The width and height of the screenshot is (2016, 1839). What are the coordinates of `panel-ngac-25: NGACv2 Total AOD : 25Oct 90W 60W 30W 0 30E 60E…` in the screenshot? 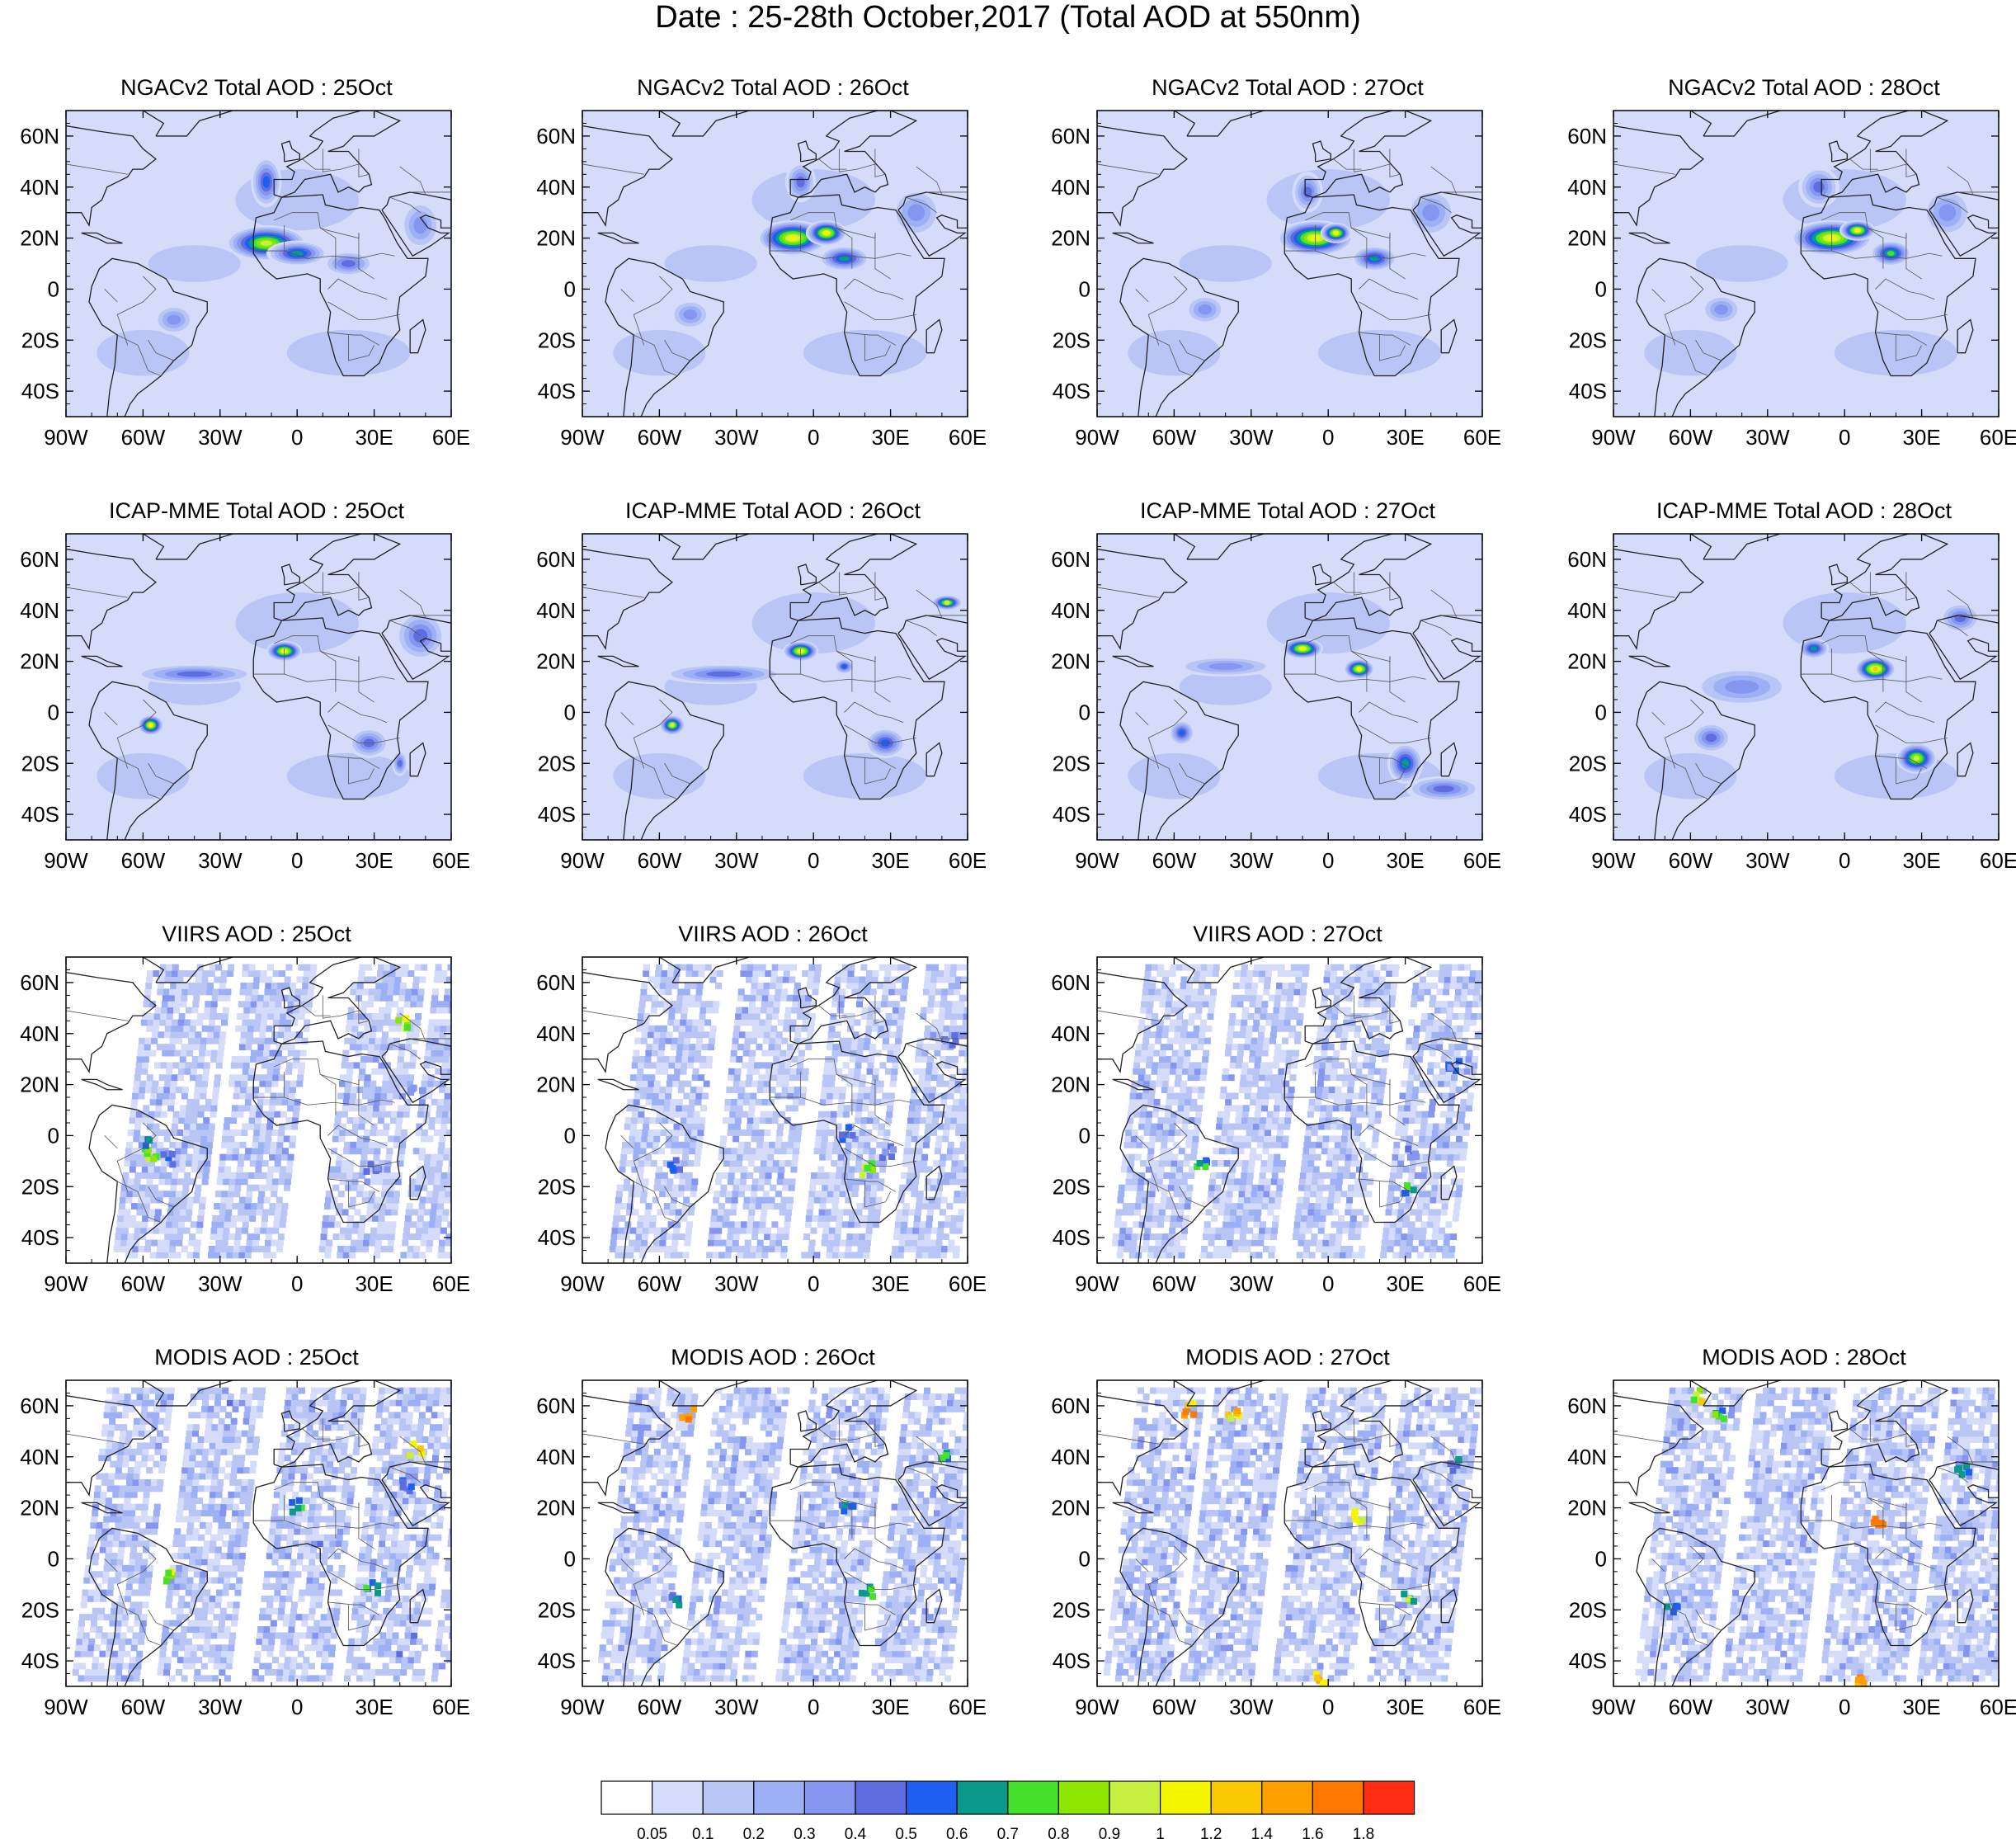 It's located at (256, 284).